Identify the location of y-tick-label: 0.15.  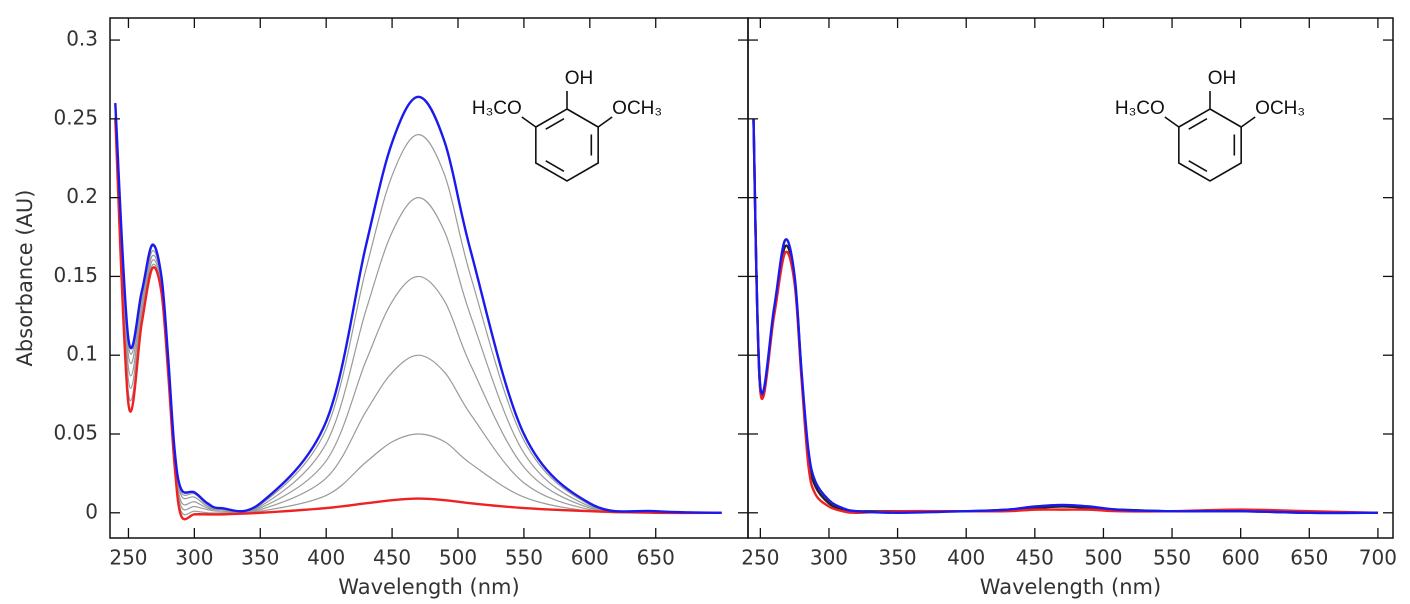
(75, 275).